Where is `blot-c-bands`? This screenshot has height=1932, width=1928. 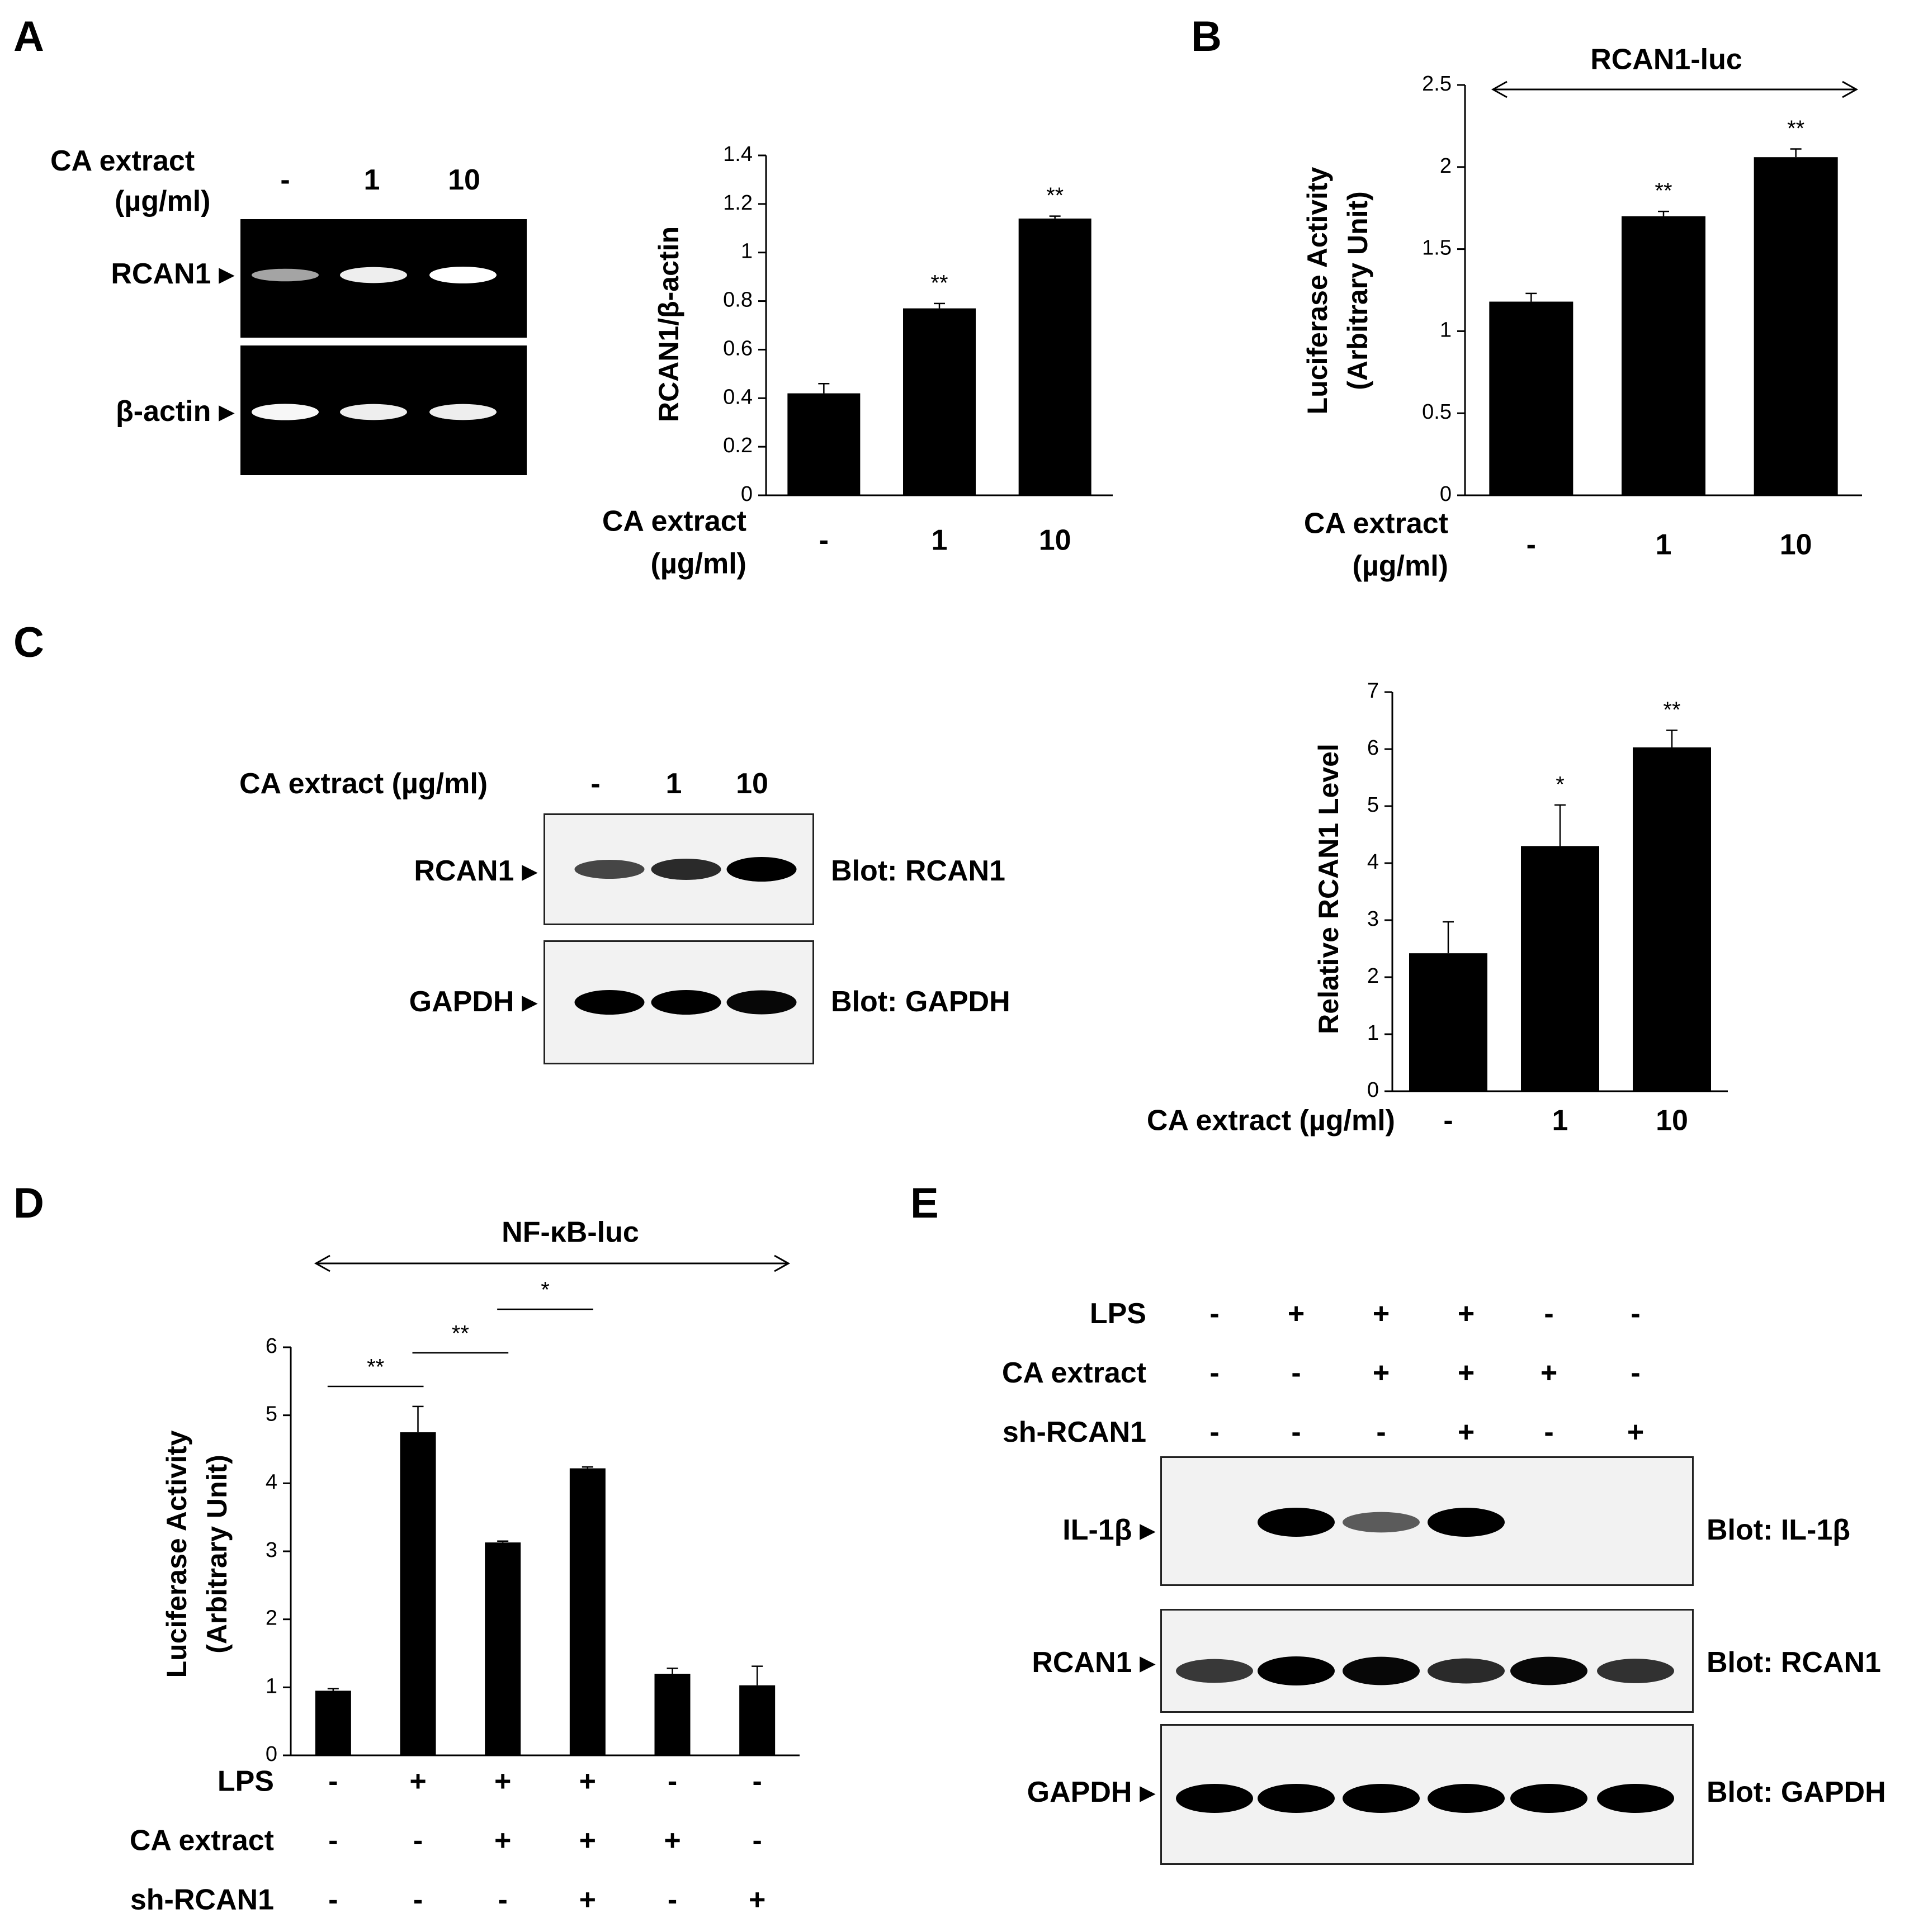
blot-c-bands is located at coordinates (685, 936).